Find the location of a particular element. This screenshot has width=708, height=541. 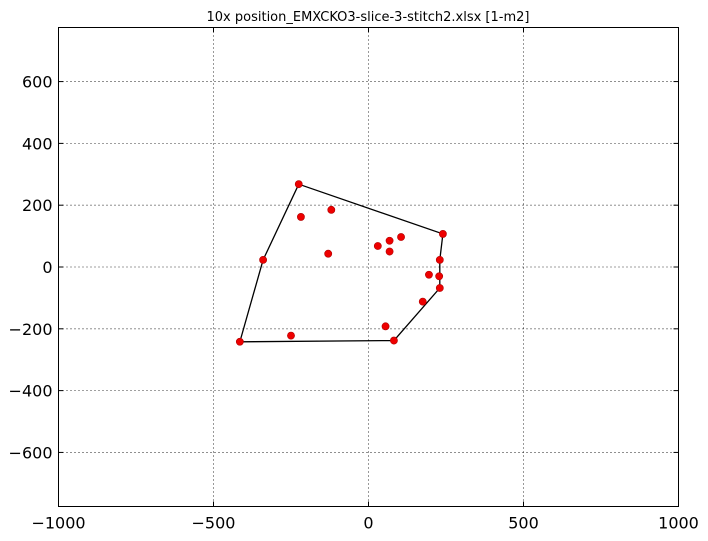

y-tick-label: −400 is located at coordinates (31, 391).